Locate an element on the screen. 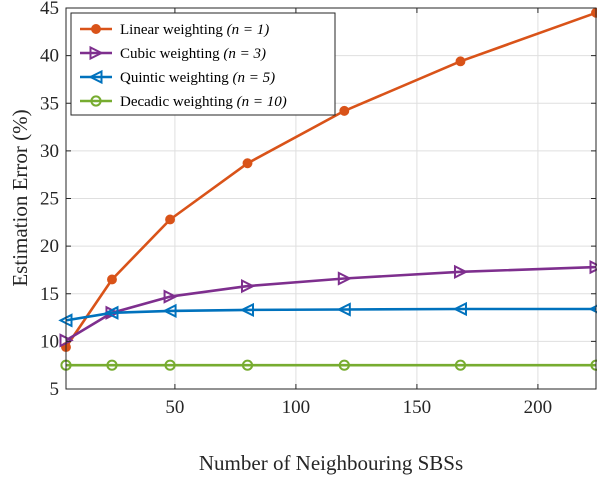  legend-label: Decadic weighting (n = 10) is located at coordinates (203, 102).